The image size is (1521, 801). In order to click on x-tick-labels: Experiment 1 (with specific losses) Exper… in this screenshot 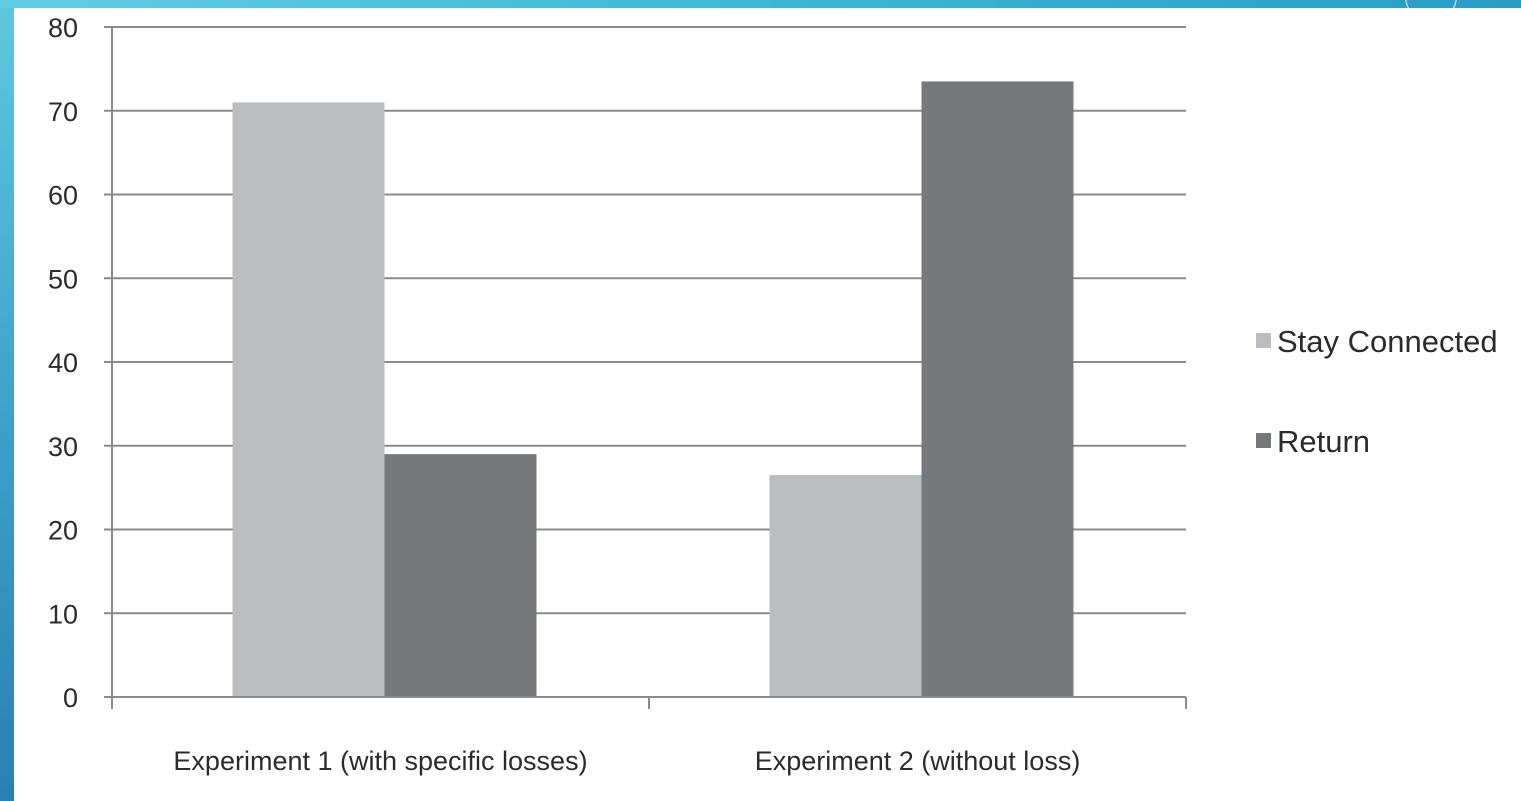, I will do `click(626, 761)`.